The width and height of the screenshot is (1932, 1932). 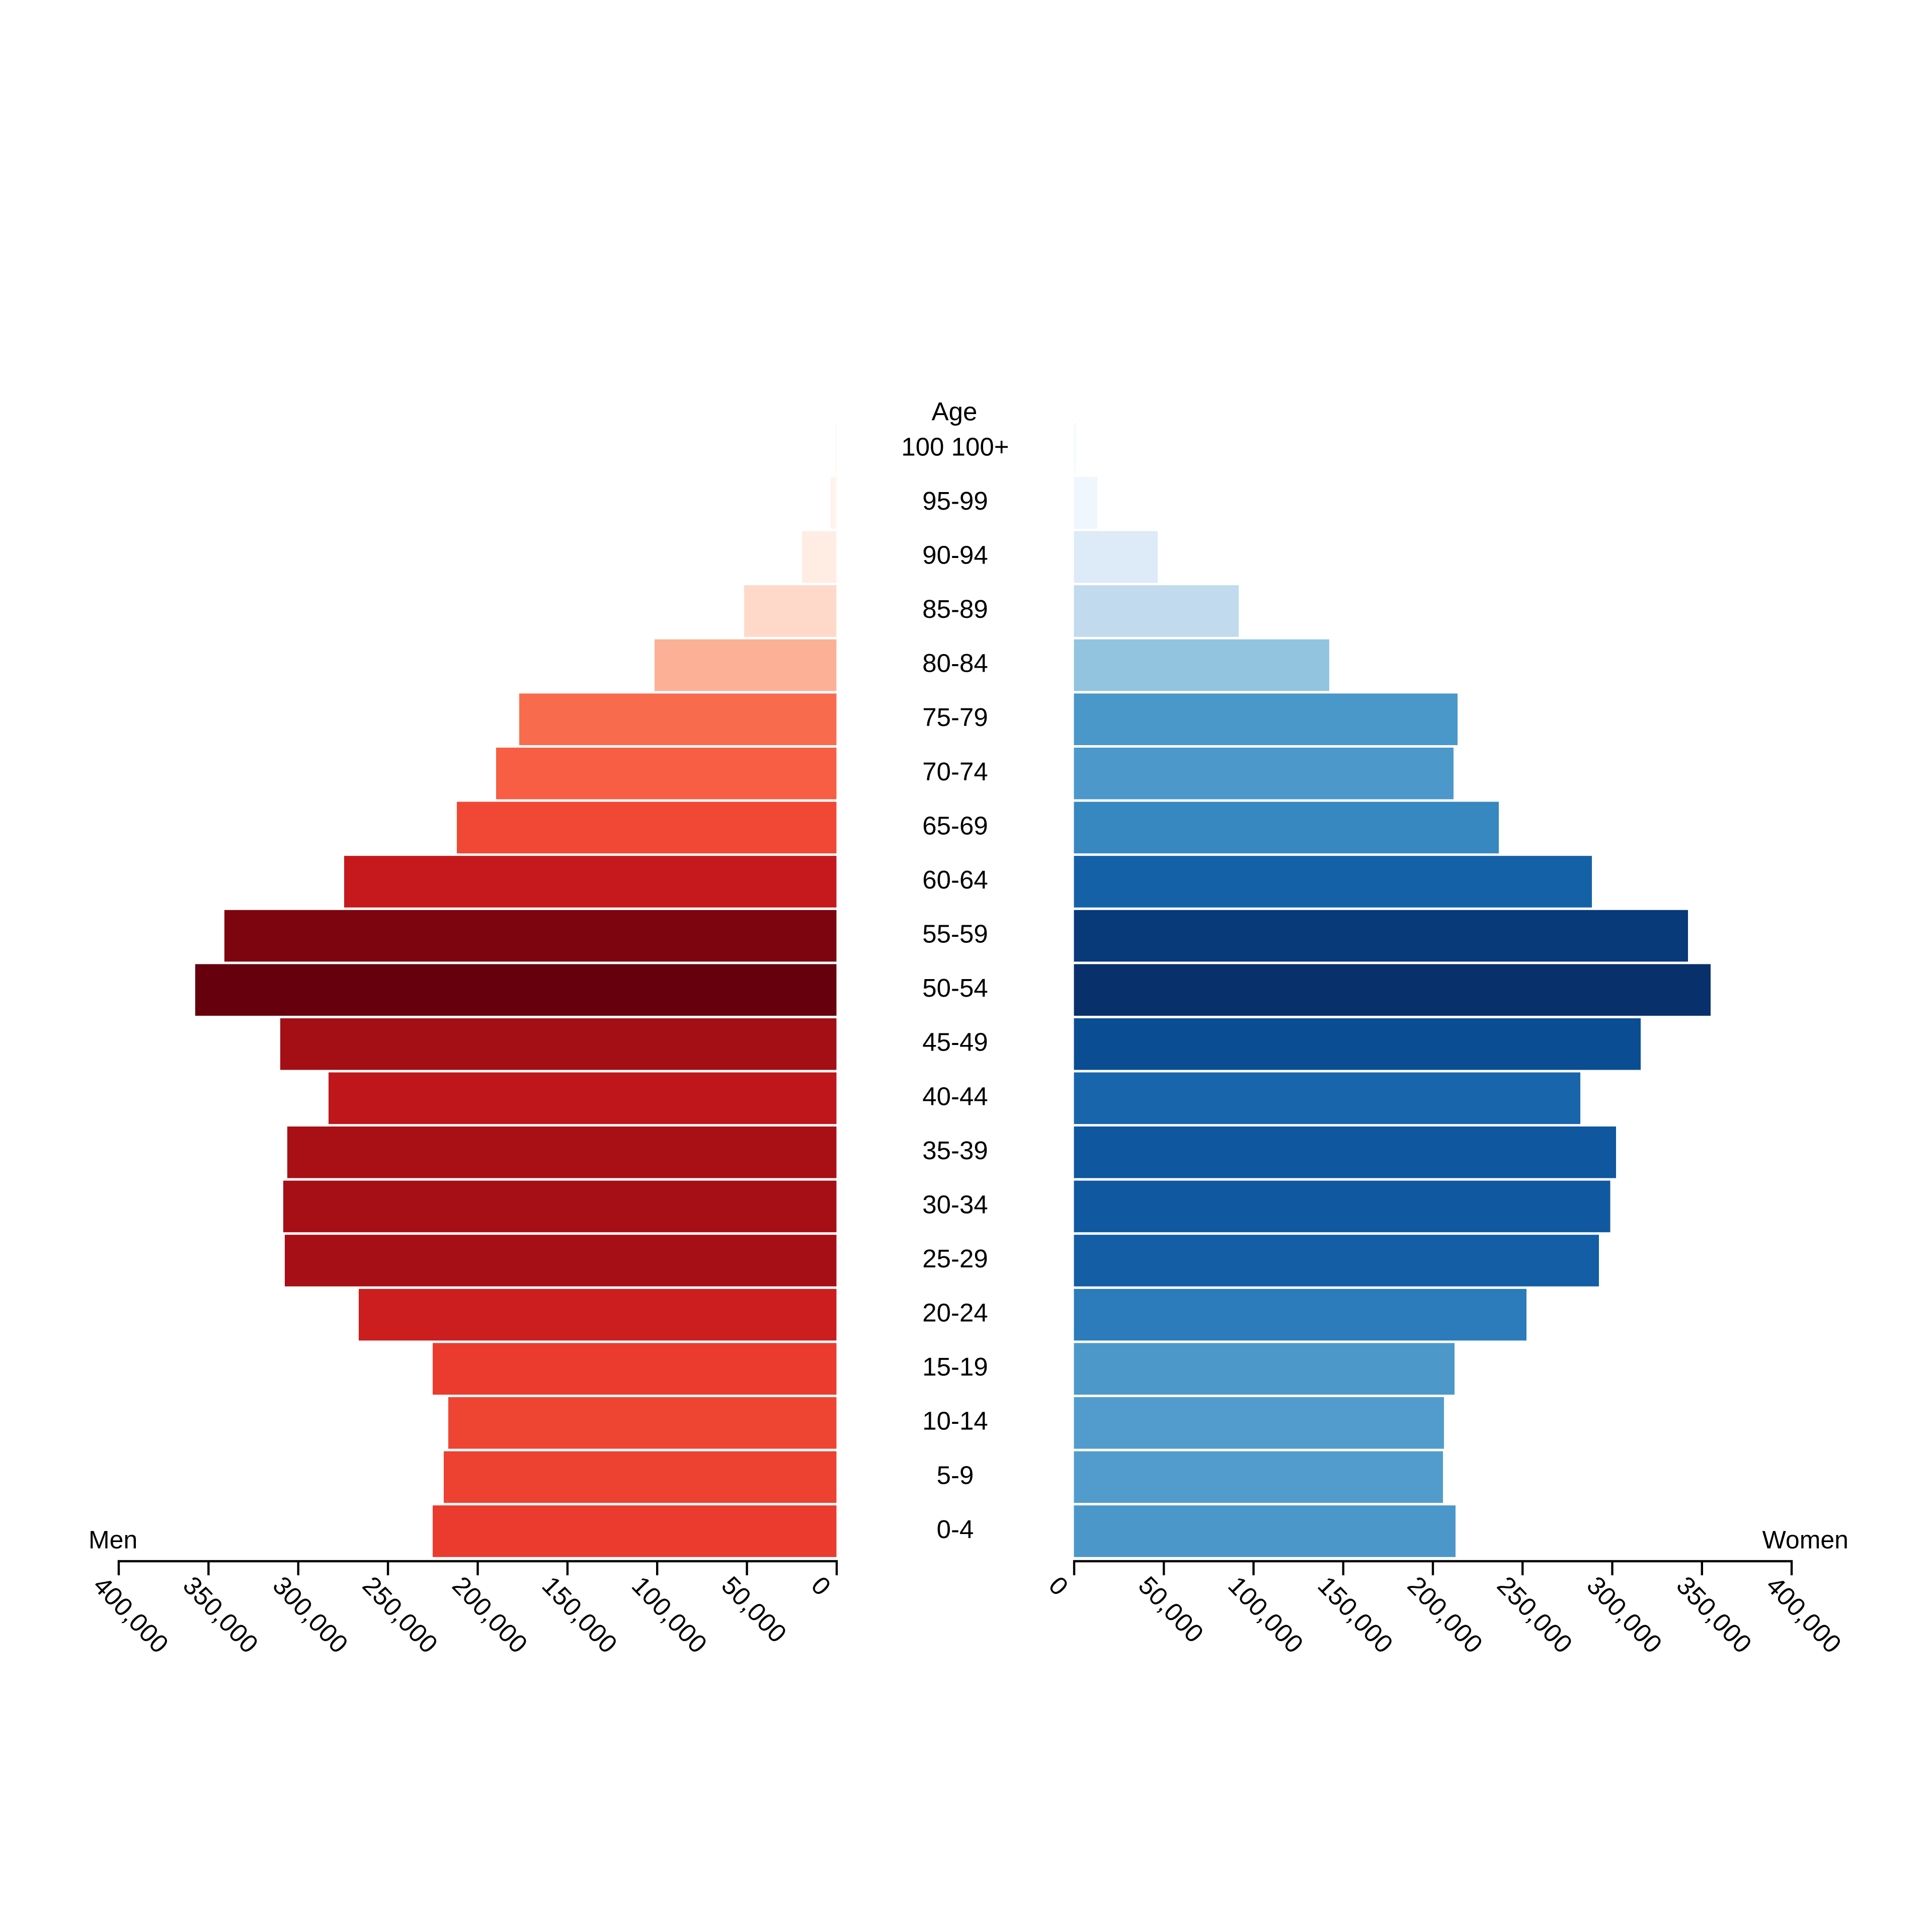 What do you see at coordinates (955, 988) in the screenshot?
I see `svg-text: 50-54` at bounding box center [955, 988].